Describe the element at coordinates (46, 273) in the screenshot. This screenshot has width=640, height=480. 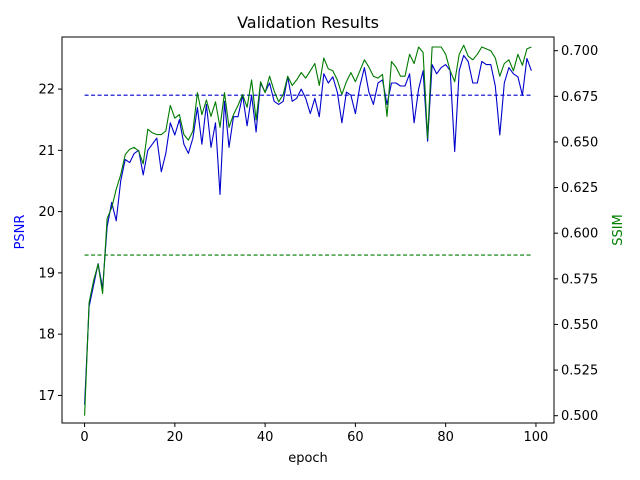
I see `y-left-tick-label: 19` at that location.